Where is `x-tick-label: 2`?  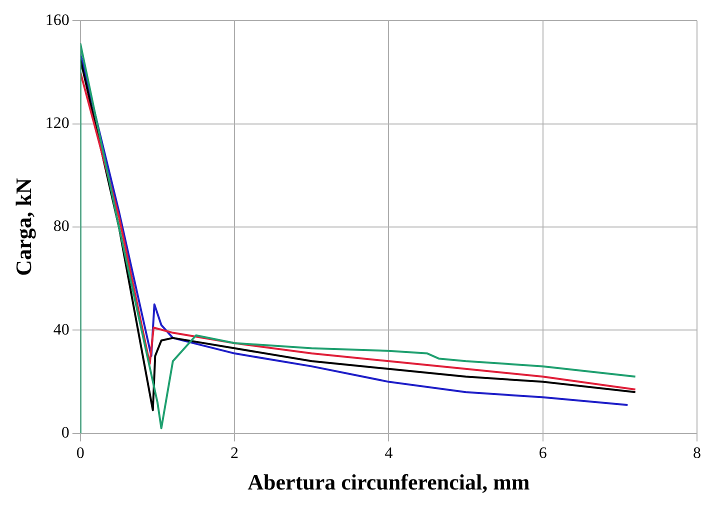
x-tick-label: 2 is located at coordinates (234, 453).